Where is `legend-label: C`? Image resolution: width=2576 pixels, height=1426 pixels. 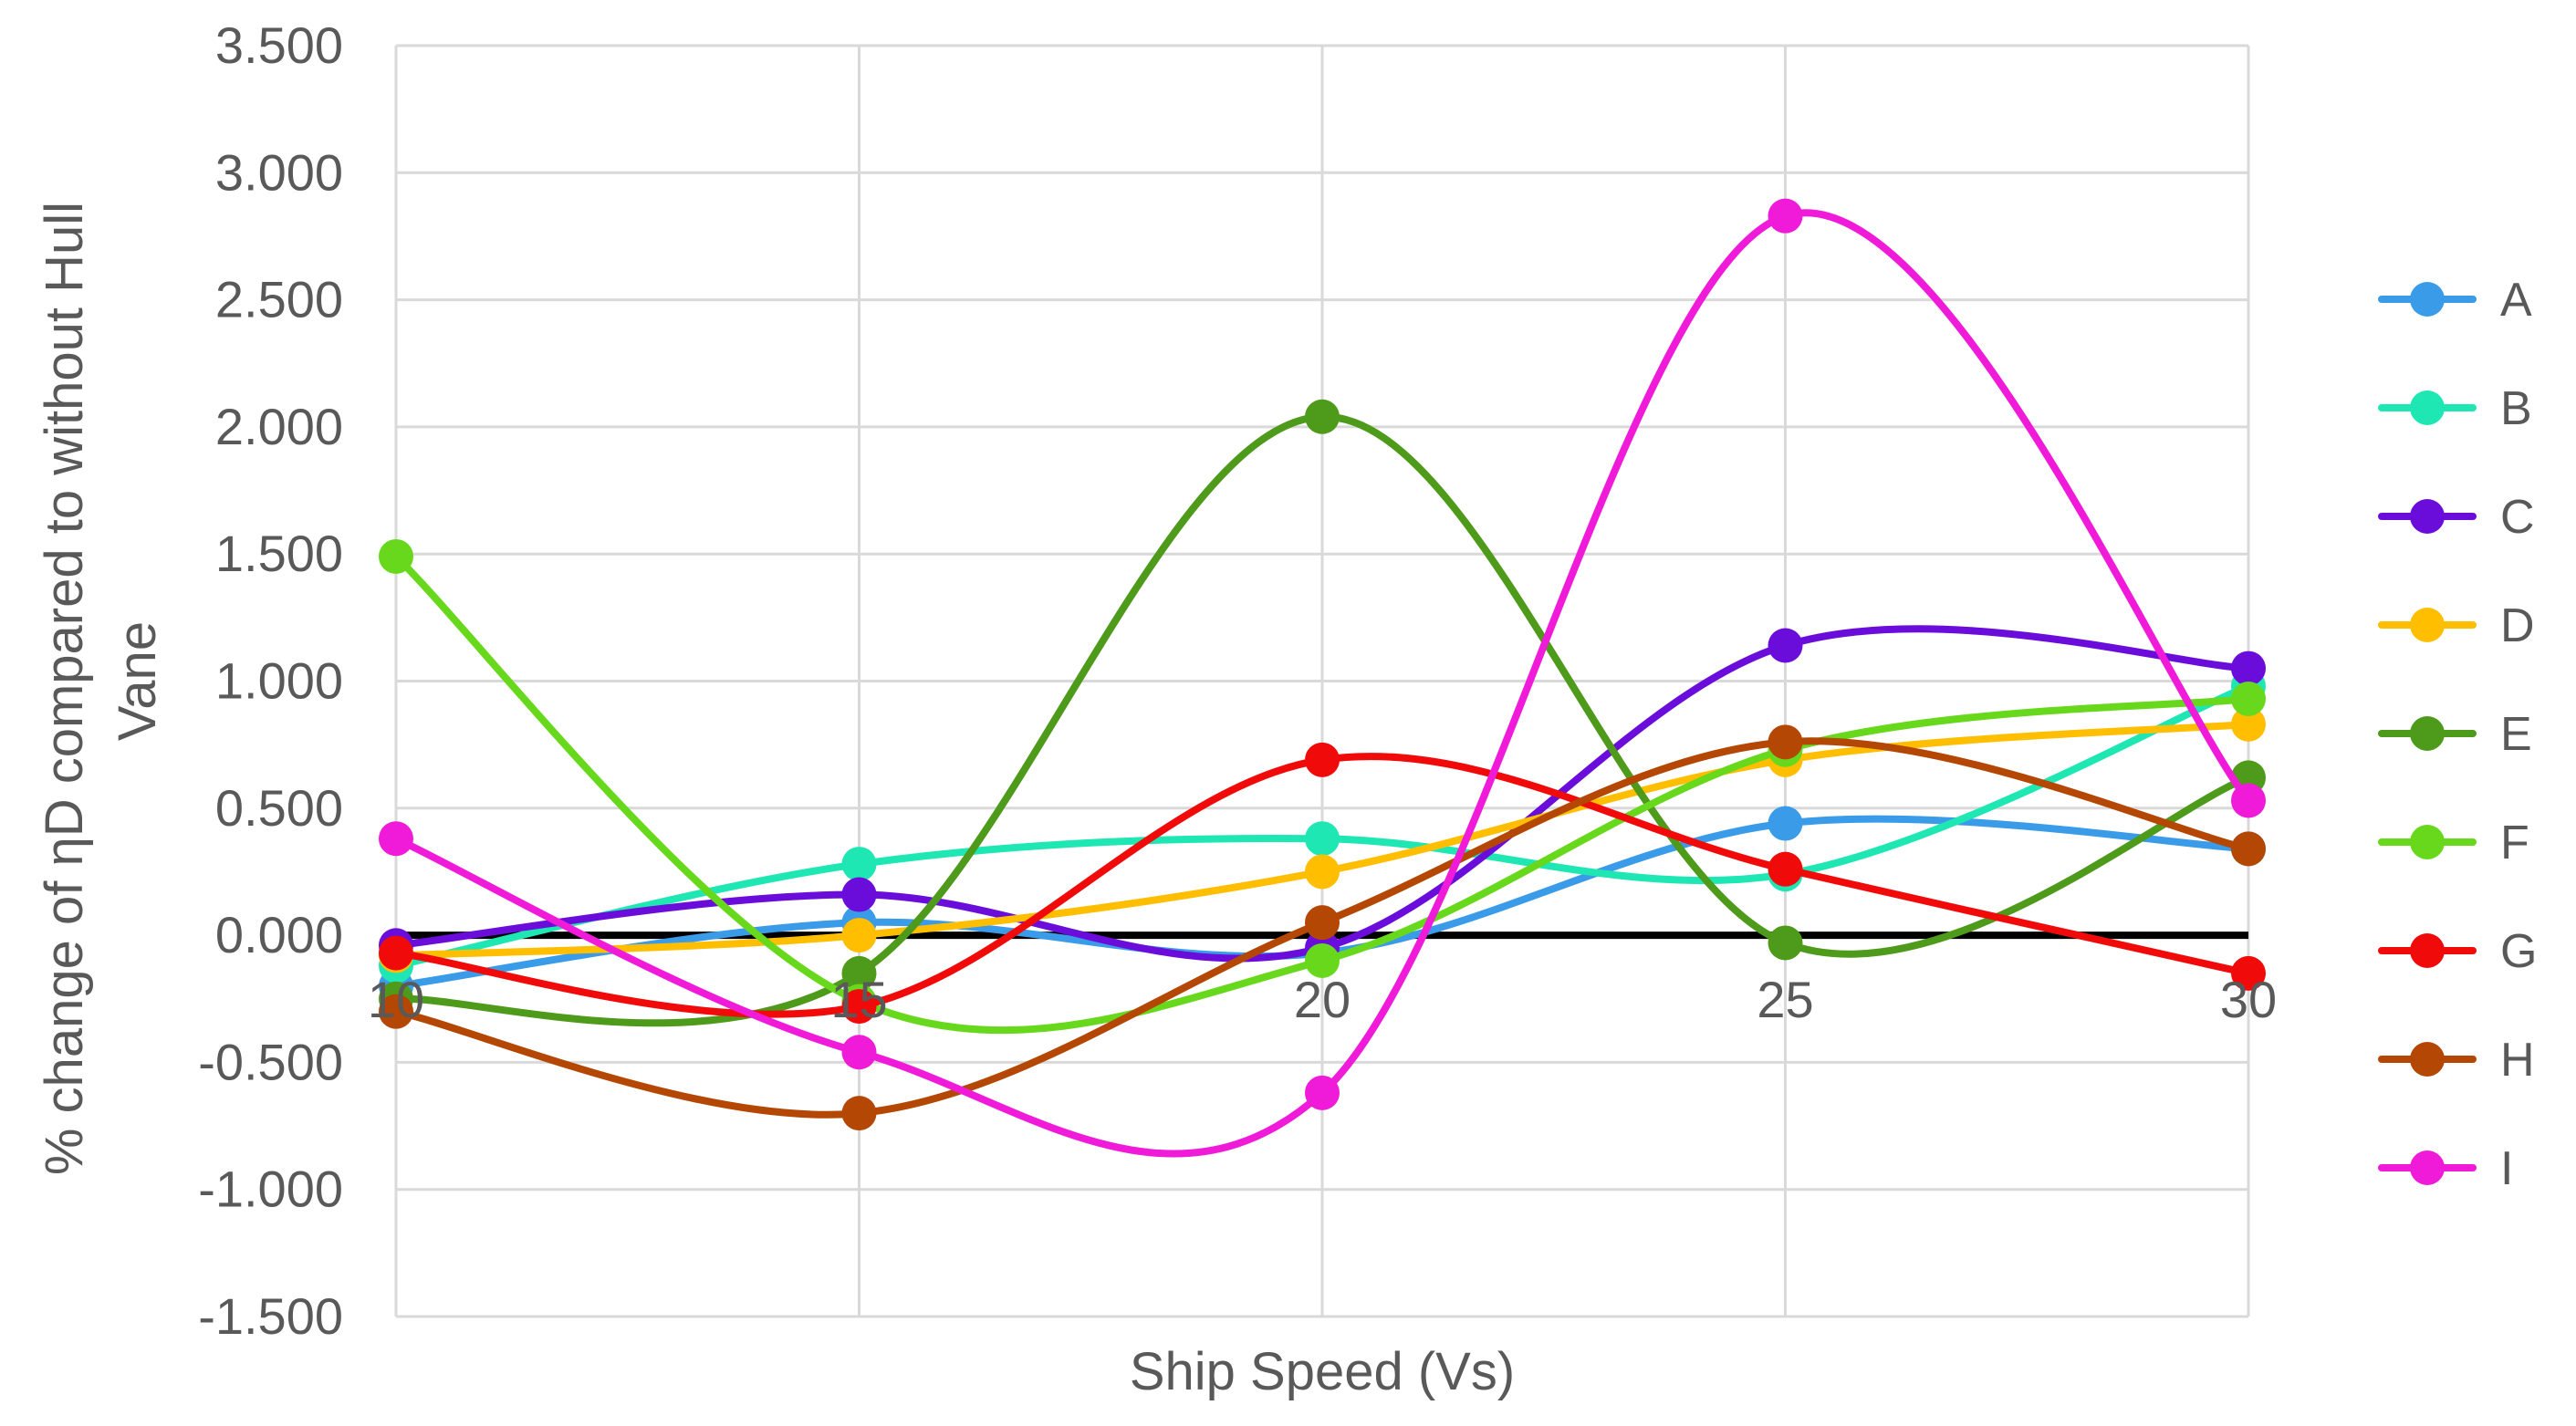 legend-label: C is located at coordinates (2517, 517).